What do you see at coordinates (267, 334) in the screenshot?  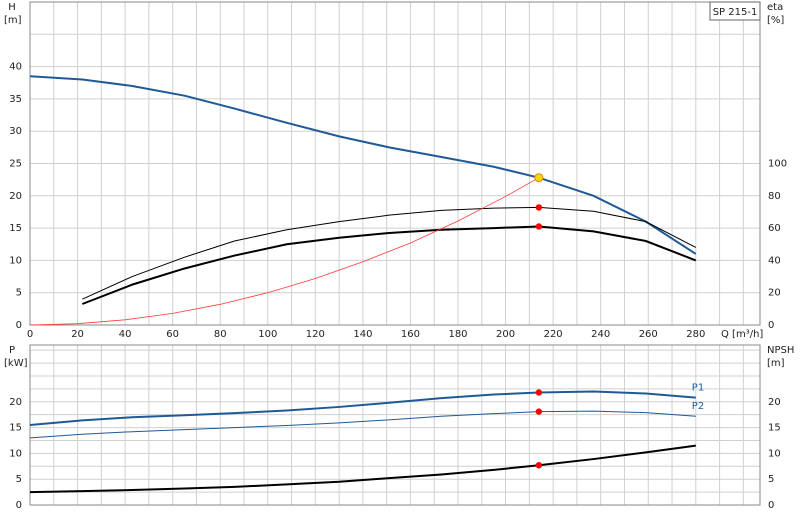 I see `x-tick-label: 100` at bounding box center [267, 334].